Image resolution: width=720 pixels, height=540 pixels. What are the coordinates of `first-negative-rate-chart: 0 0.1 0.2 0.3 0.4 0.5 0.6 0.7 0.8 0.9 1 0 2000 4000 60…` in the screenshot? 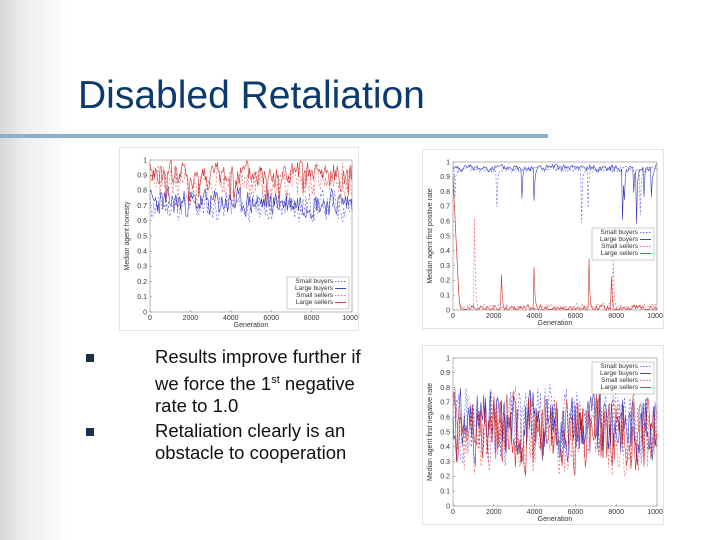 It's located at (543, 435).